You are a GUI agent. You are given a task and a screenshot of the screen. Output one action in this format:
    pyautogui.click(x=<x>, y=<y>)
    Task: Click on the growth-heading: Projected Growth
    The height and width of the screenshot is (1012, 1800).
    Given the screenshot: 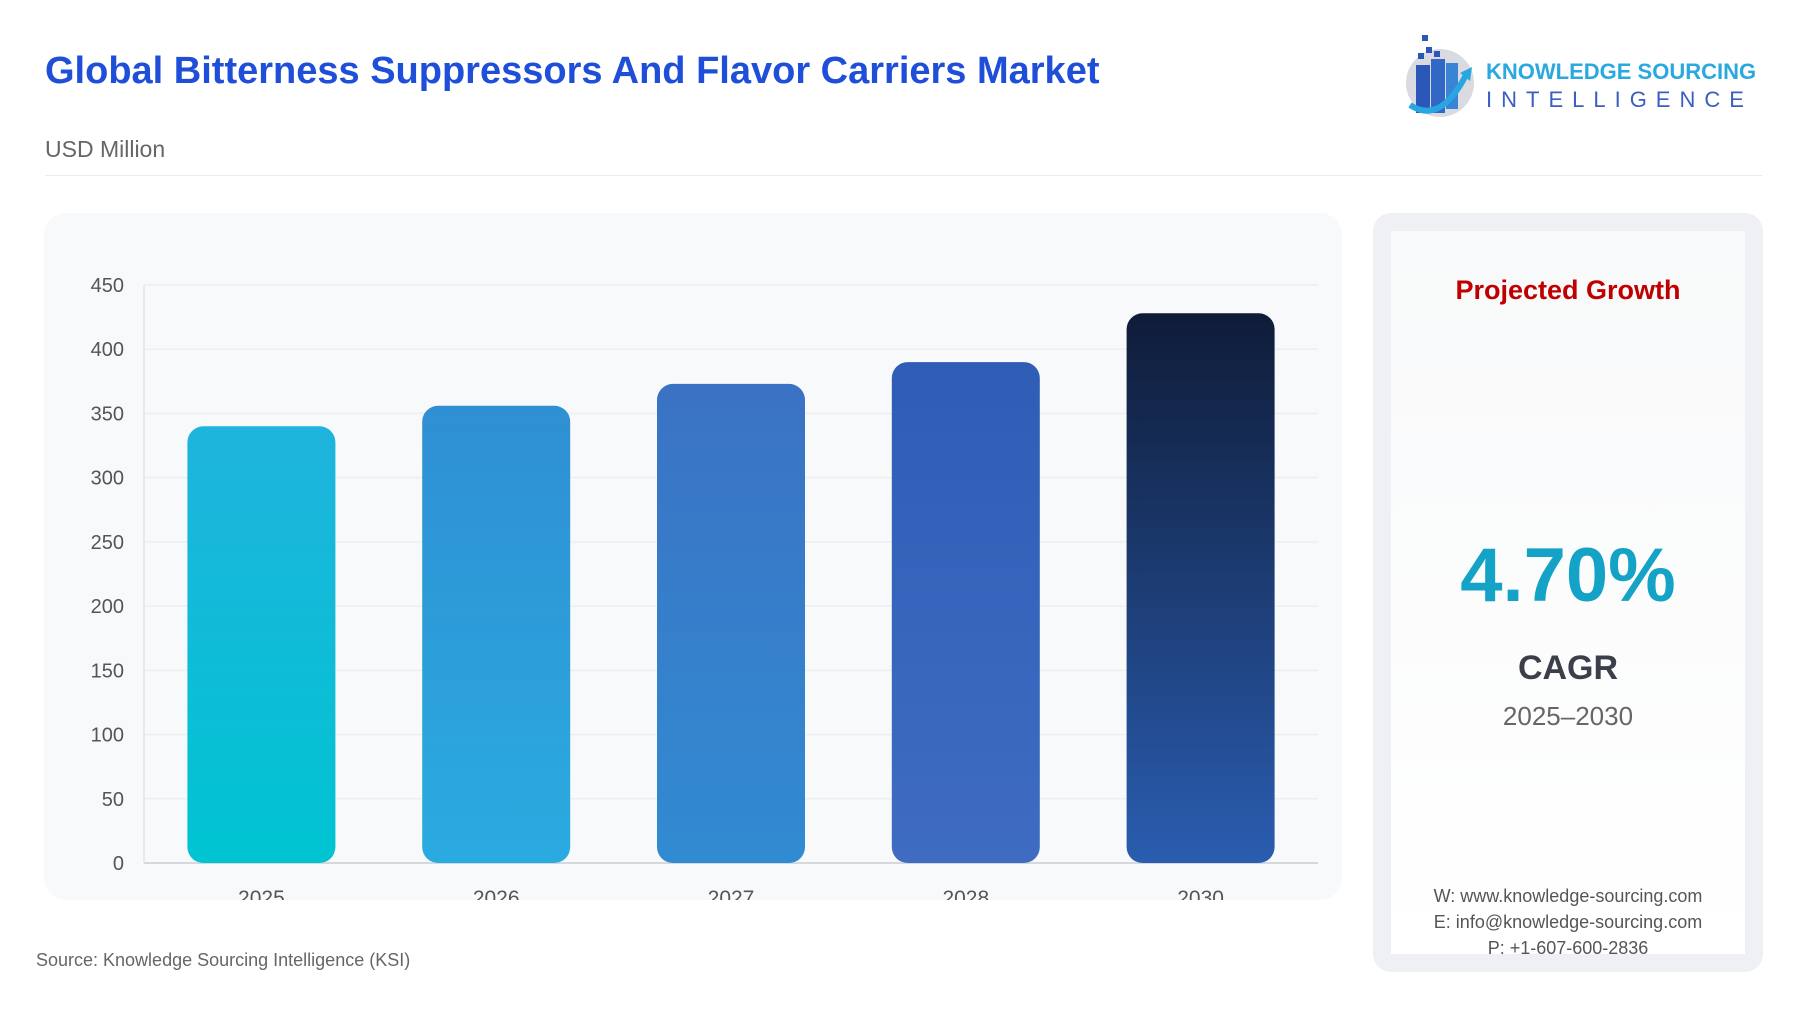 What is the action you would take?
    pyautogui.click(x=1568, y=290)
    